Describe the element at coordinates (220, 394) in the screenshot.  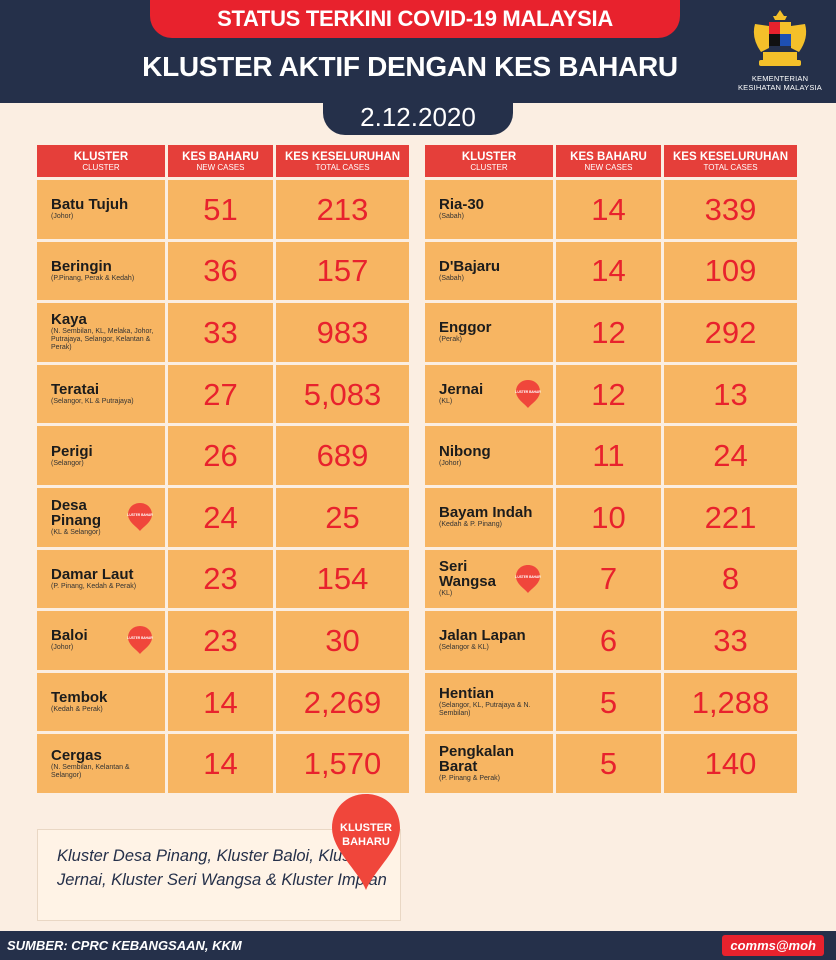
I see `new-cases-value: 27` at that location.